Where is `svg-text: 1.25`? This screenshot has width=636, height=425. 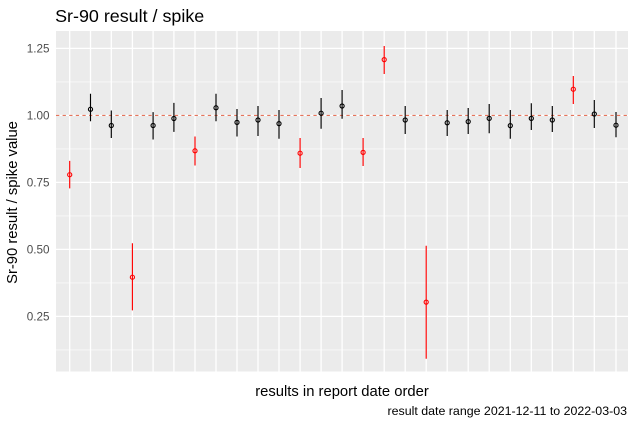
svg-text: 1.25 is located at coordinates (38, 49).